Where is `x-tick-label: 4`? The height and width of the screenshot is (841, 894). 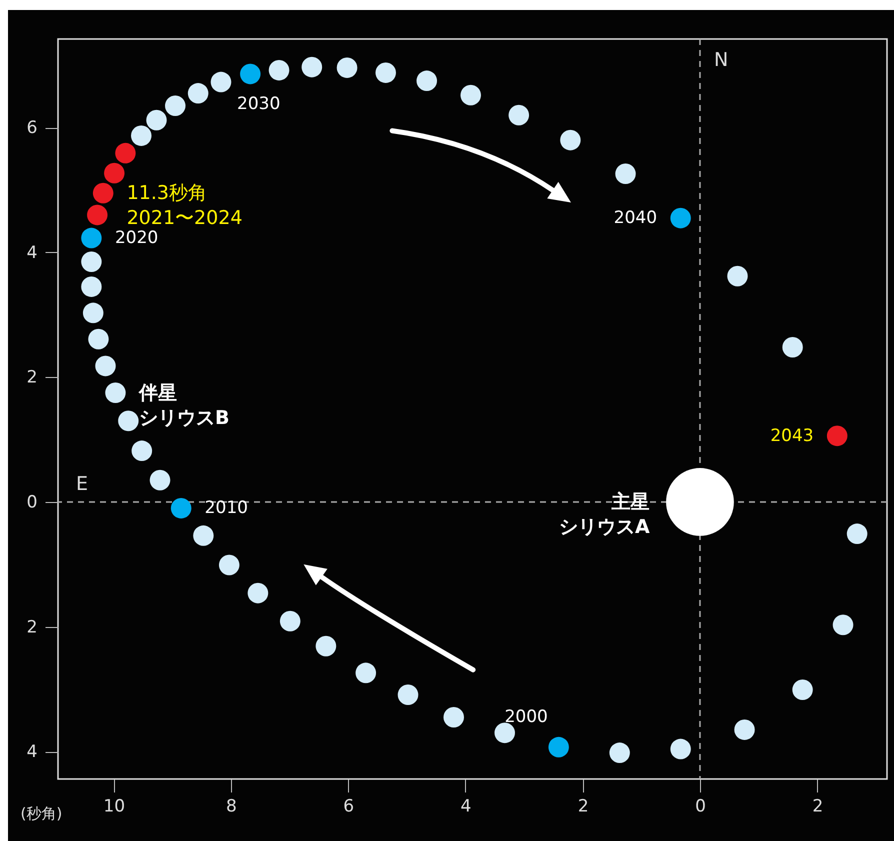
x-tick-label: 4 is located at coordinates (466, 806).